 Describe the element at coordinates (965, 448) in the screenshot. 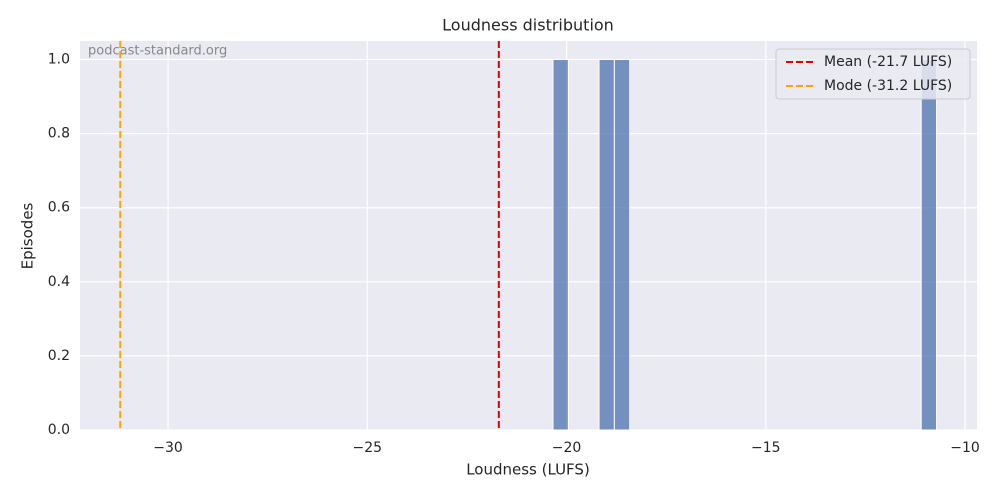

I see `x-tick-label: −10` at that location.